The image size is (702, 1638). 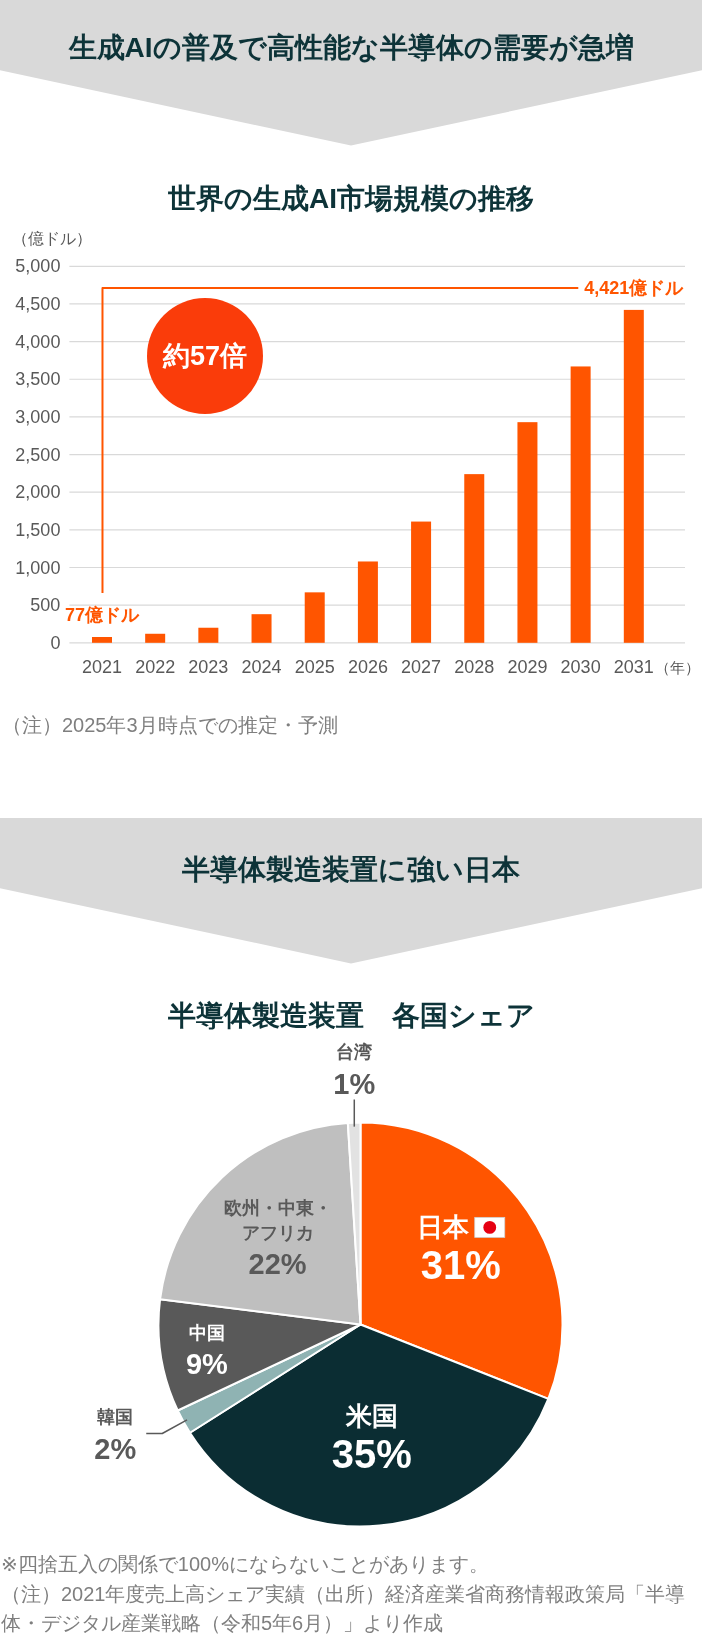 I want to click on annotation: 4,421億ドル, so click(x=634, y=287).